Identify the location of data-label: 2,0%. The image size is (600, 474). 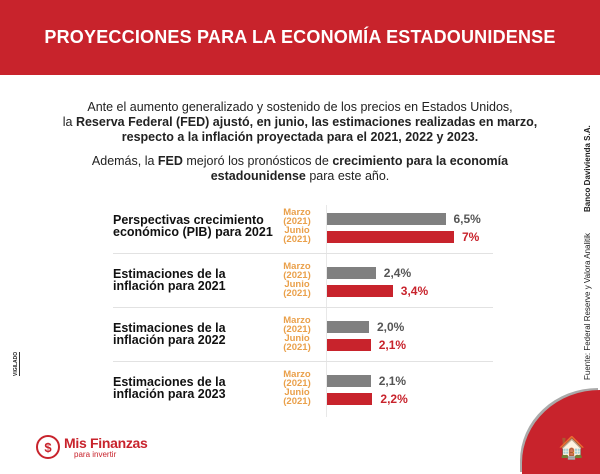
(391, 327).